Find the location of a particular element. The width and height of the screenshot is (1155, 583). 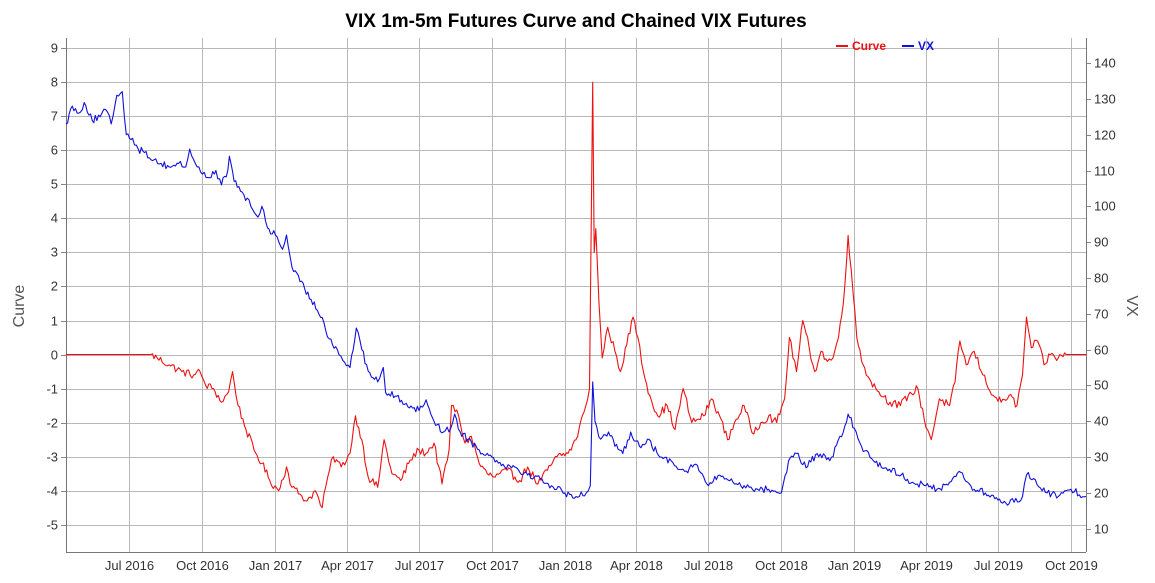

x-tick-label: Jul 2018 is located at coordinates (708, 565).